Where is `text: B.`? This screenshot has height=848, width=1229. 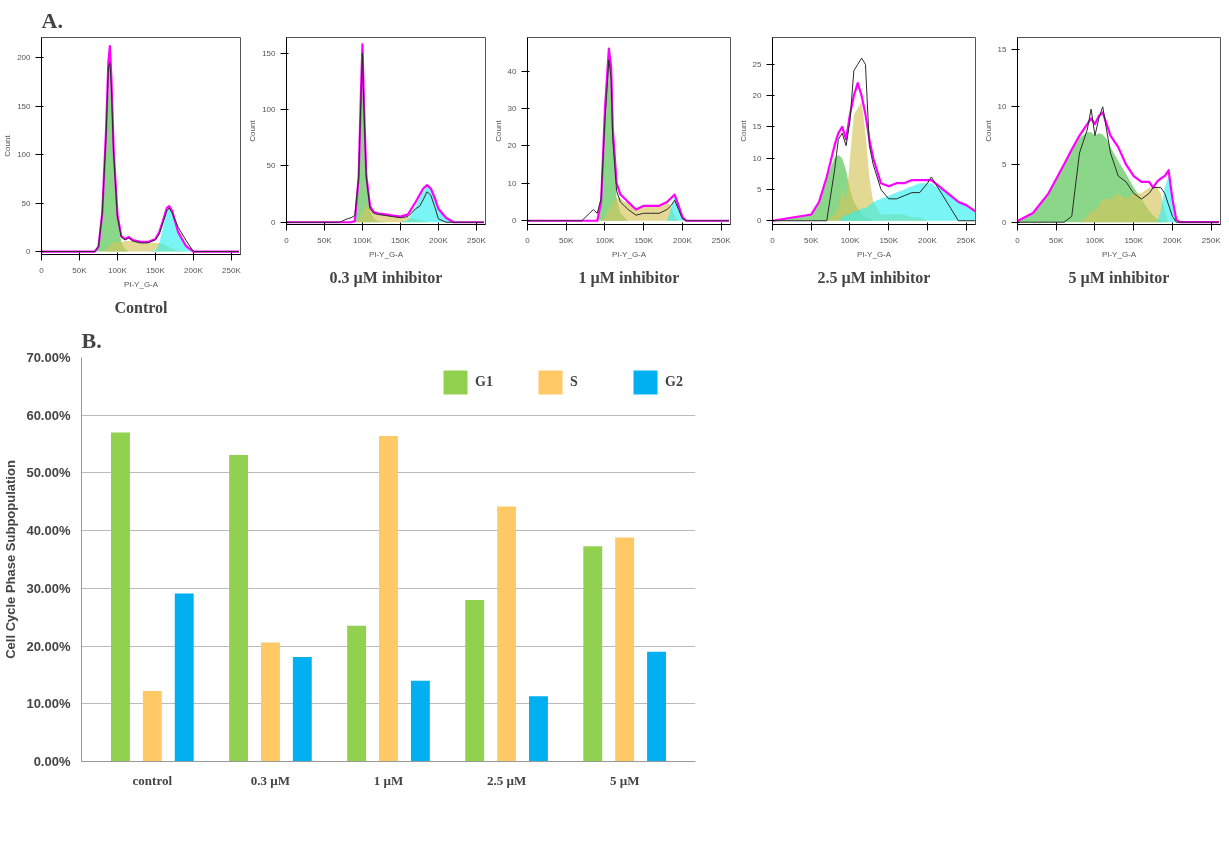 text: B. is located at coordinates (91, 340).